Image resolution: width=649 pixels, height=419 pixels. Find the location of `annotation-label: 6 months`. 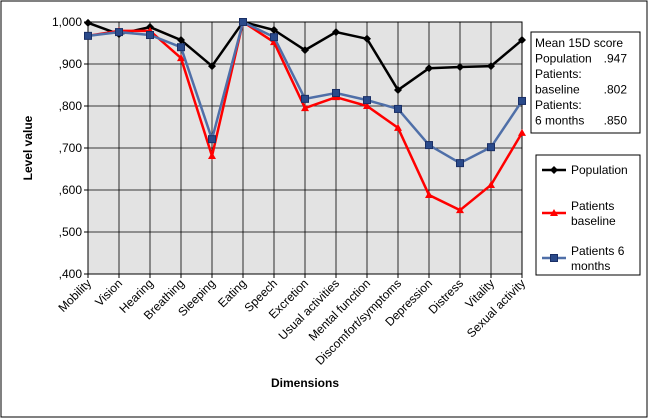

annotation-label: 6 months is located at coordinates (559, 121).